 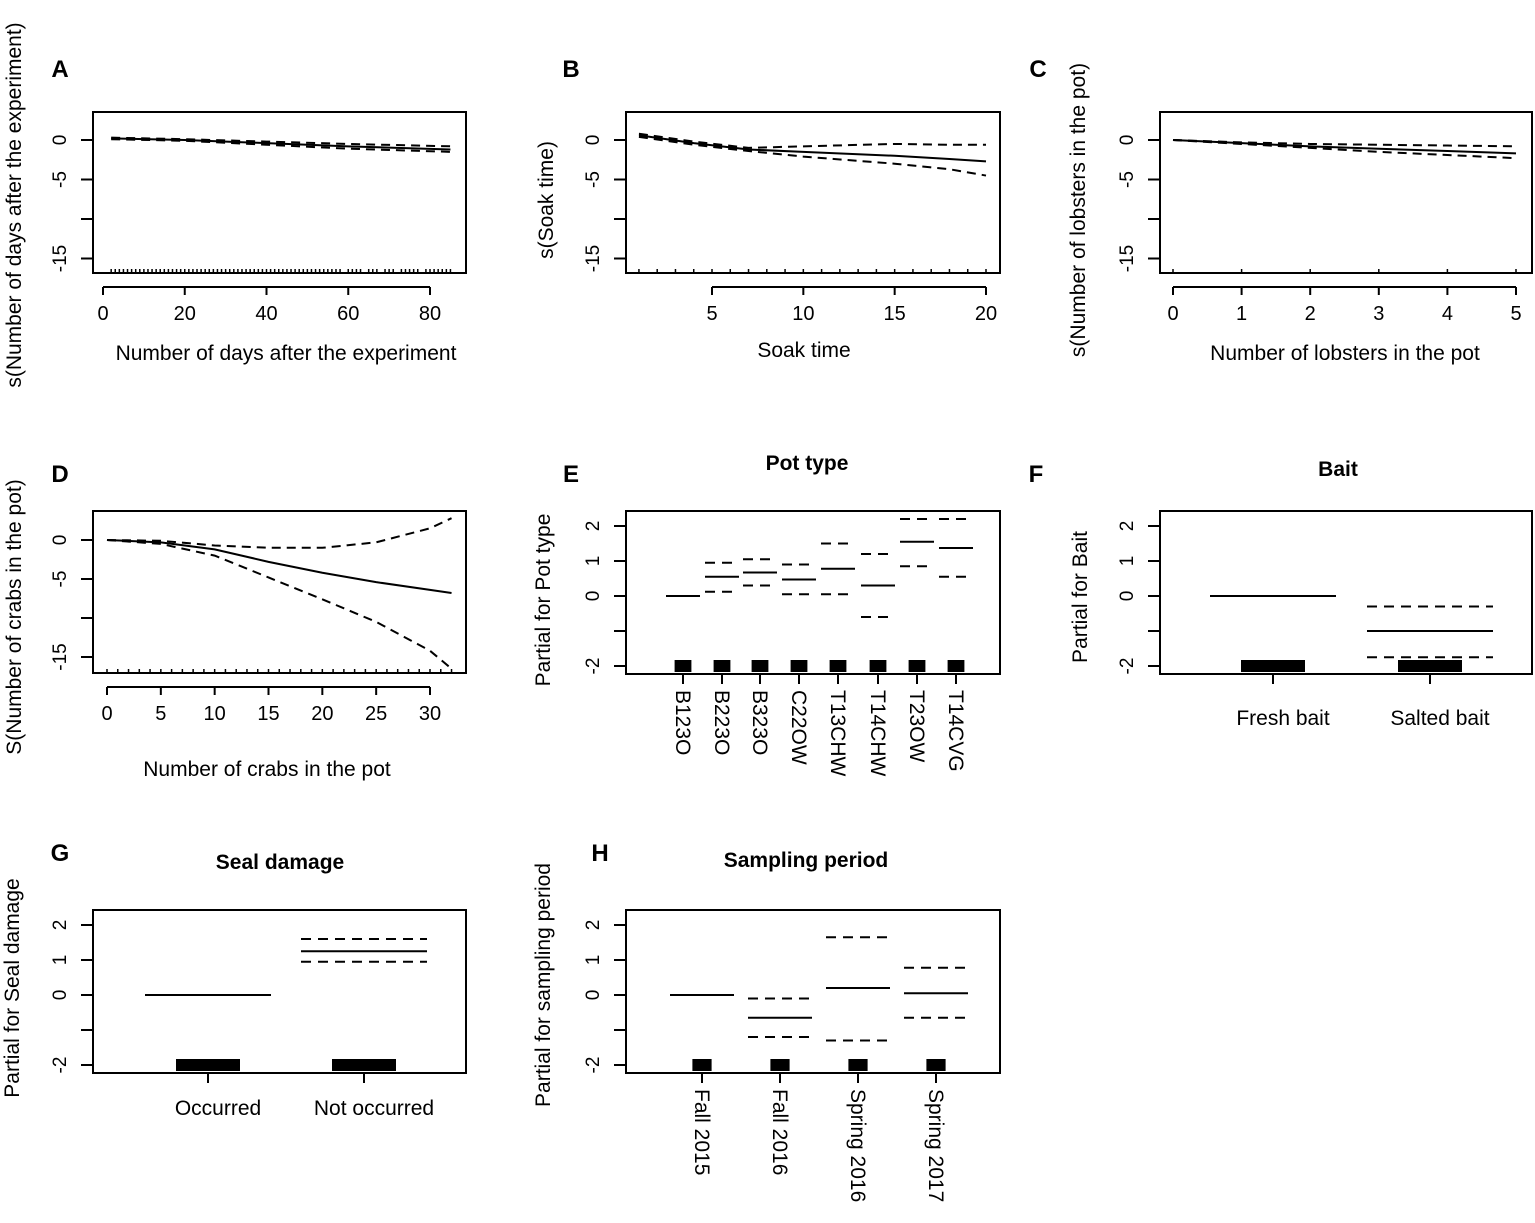 I want to click on x-tick-label: Fall 2015, so click(x=701, y=1132).